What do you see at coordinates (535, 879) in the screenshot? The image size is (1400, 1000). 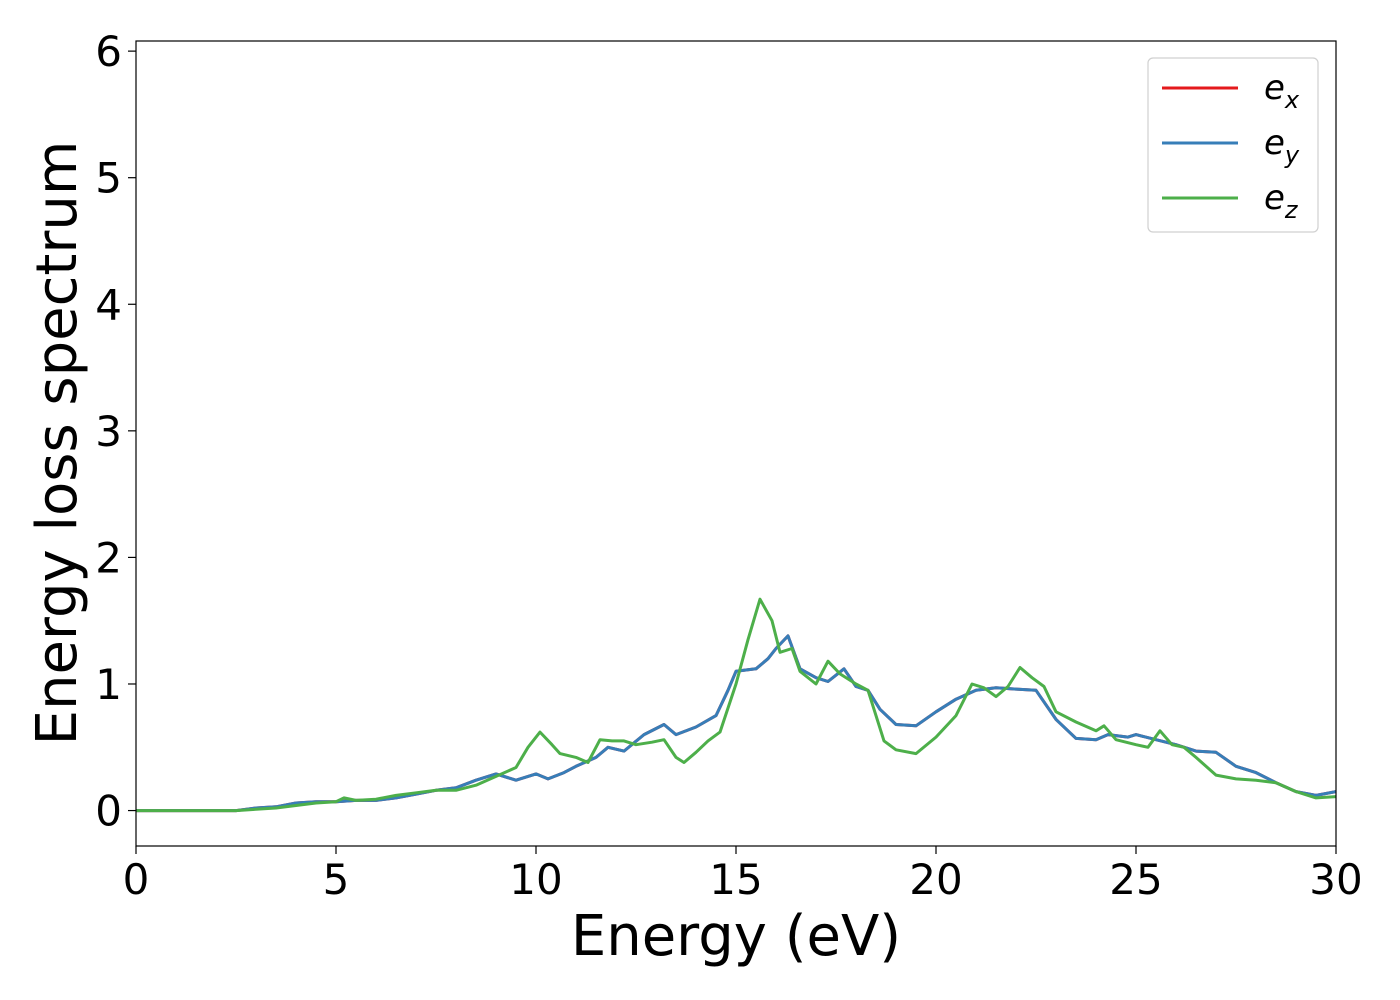 I see `x-tick-label: 10` at bounding box center [535, 879].